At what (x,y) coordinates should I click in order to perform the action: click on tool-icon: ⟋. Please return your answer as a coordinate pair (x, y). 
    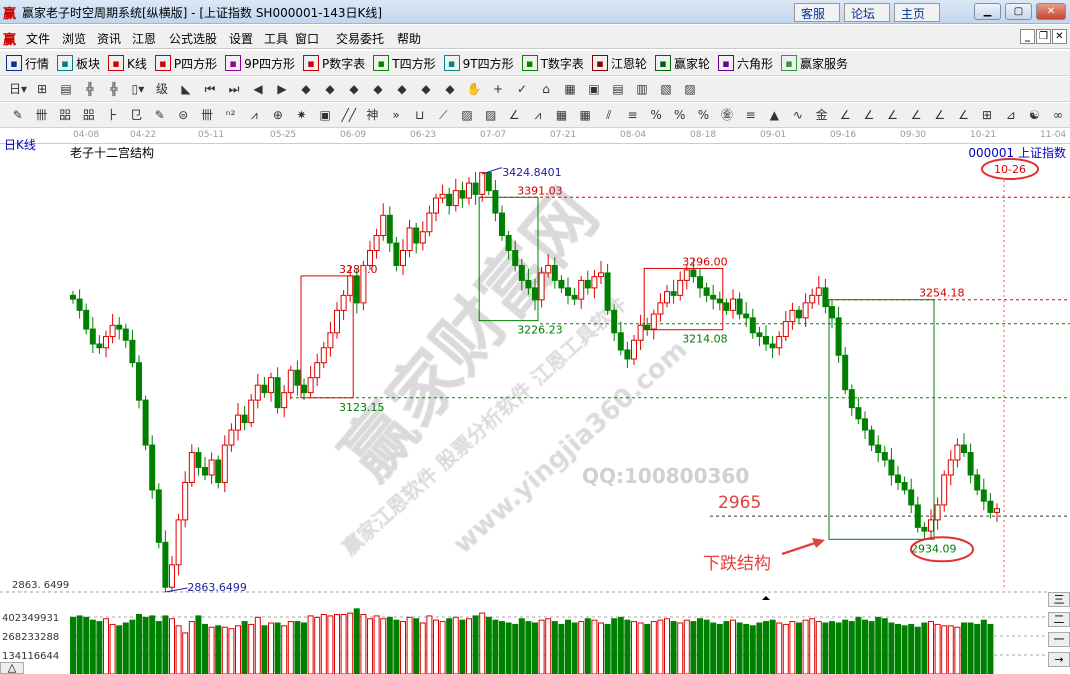
    Looking at the image, I should click on (443, 115).